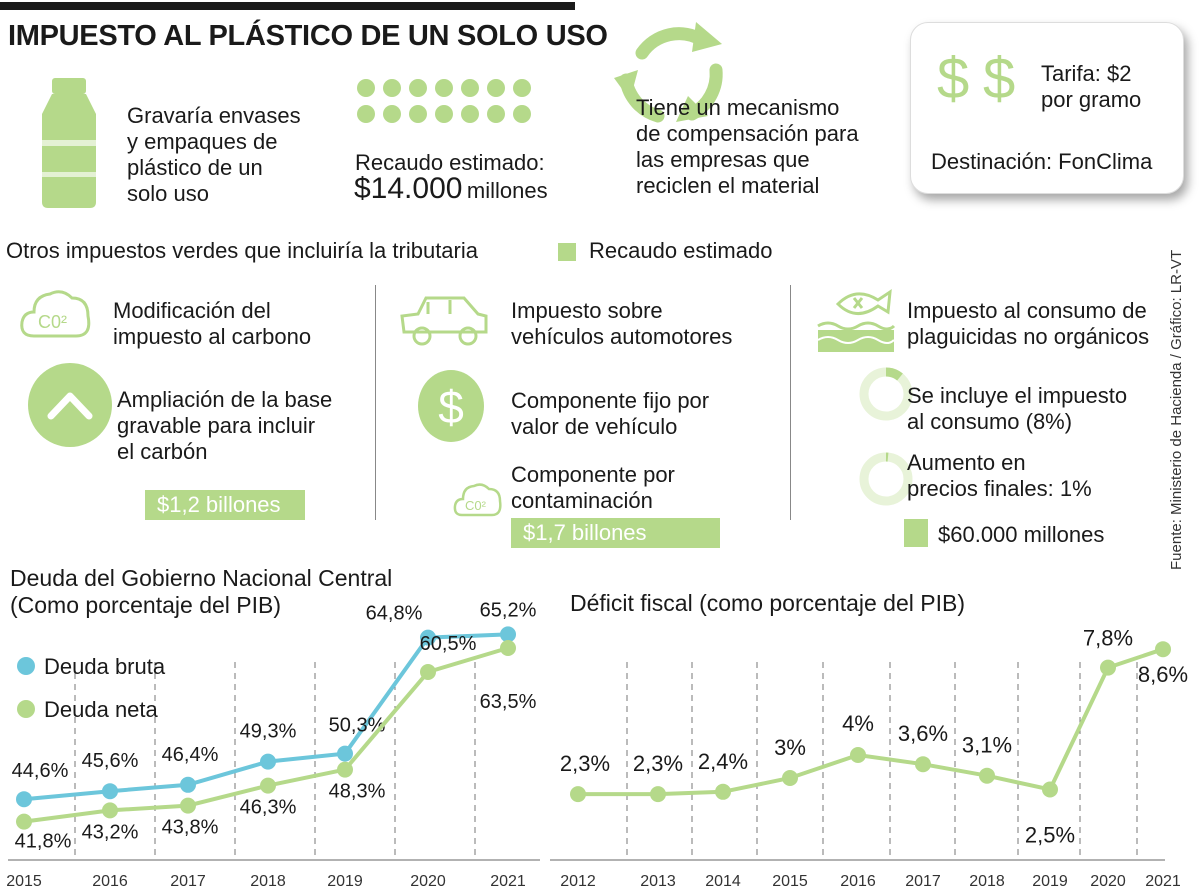 Image resolution: width=1200 pixels, height=891 pixels. Describe the element at coordinates (723, 881) in the screenshot. I see `x-tick-label: 2014` at that location.